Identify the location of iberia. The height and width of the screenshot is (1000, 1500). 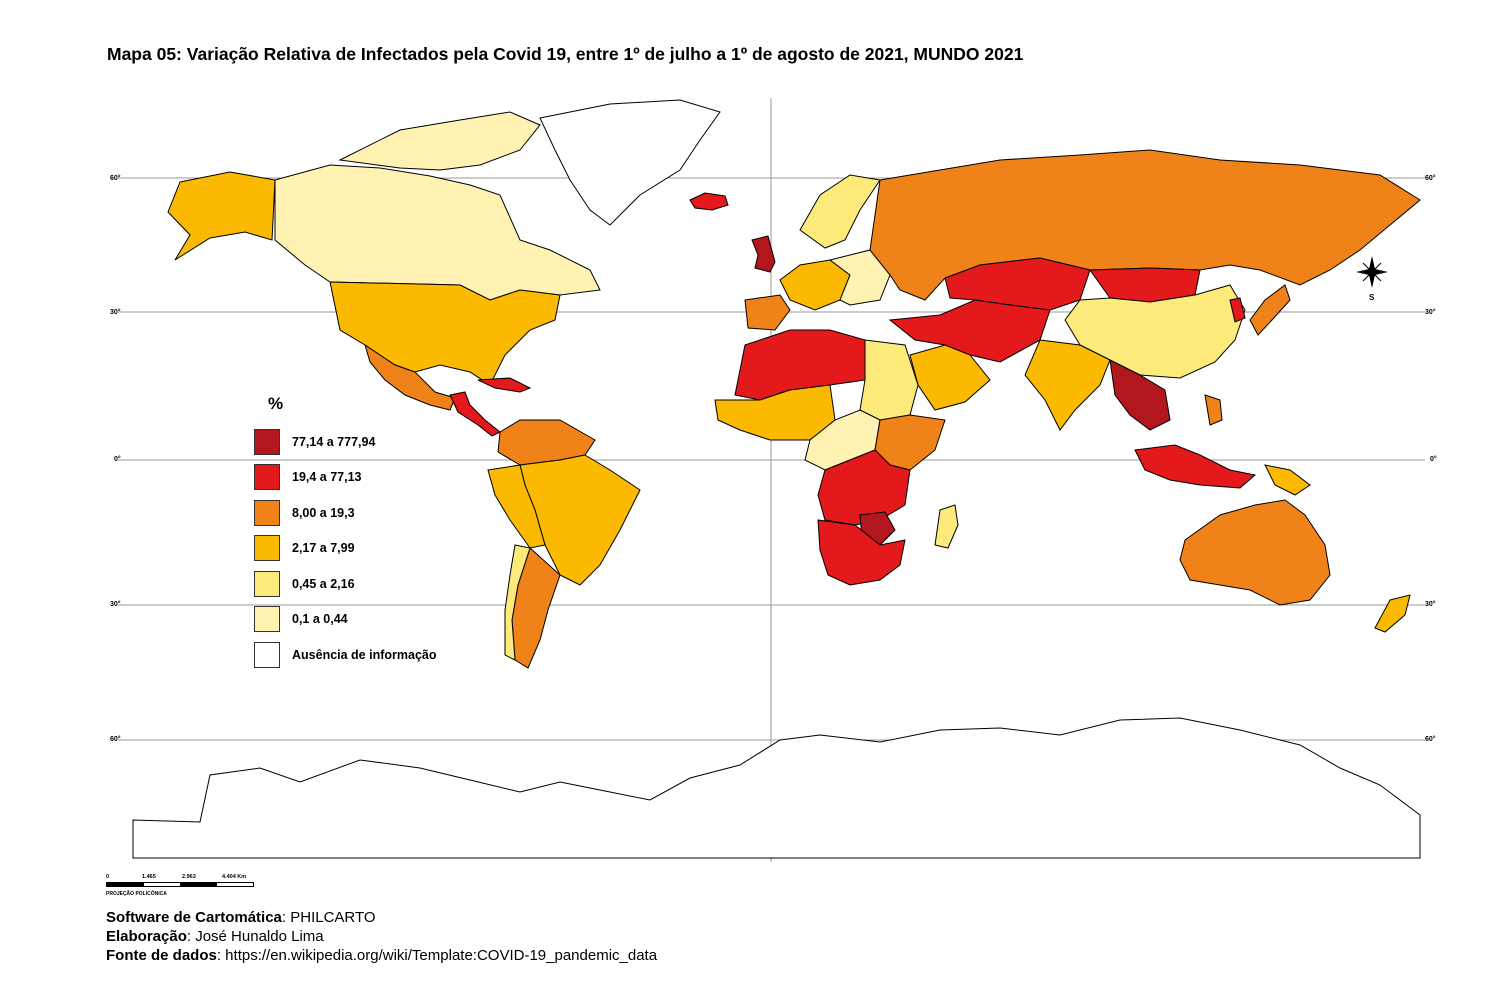
(767, 312).